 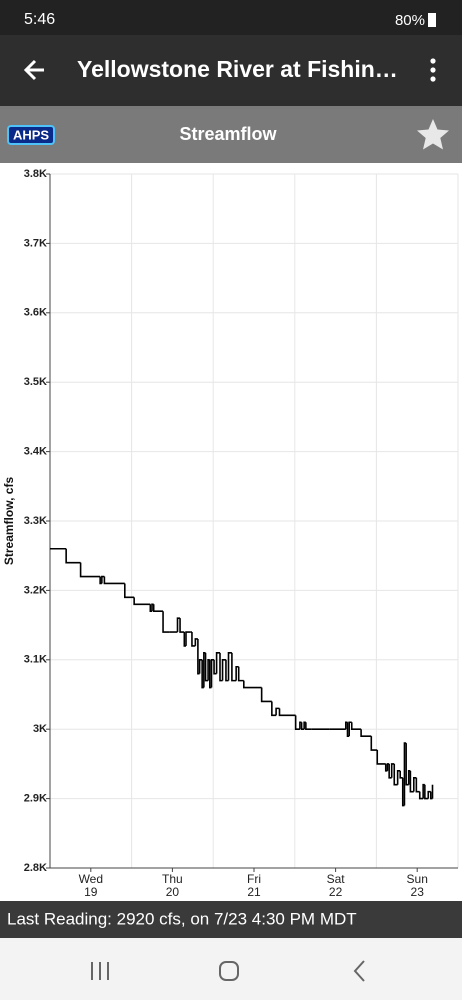 What do you see at coordinates (91, 885) in the screenshot?
I see `x-tick-label: Wed 19` at bounding box center [91, 885].